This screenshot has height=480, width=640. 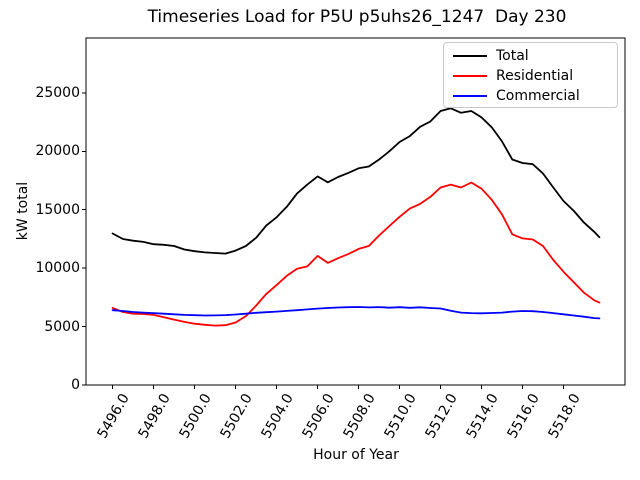 What do you see at coordinates (57, 268) in the screenshot?
I see `y-tick-label: 10000` at bounding box center [57, 268].